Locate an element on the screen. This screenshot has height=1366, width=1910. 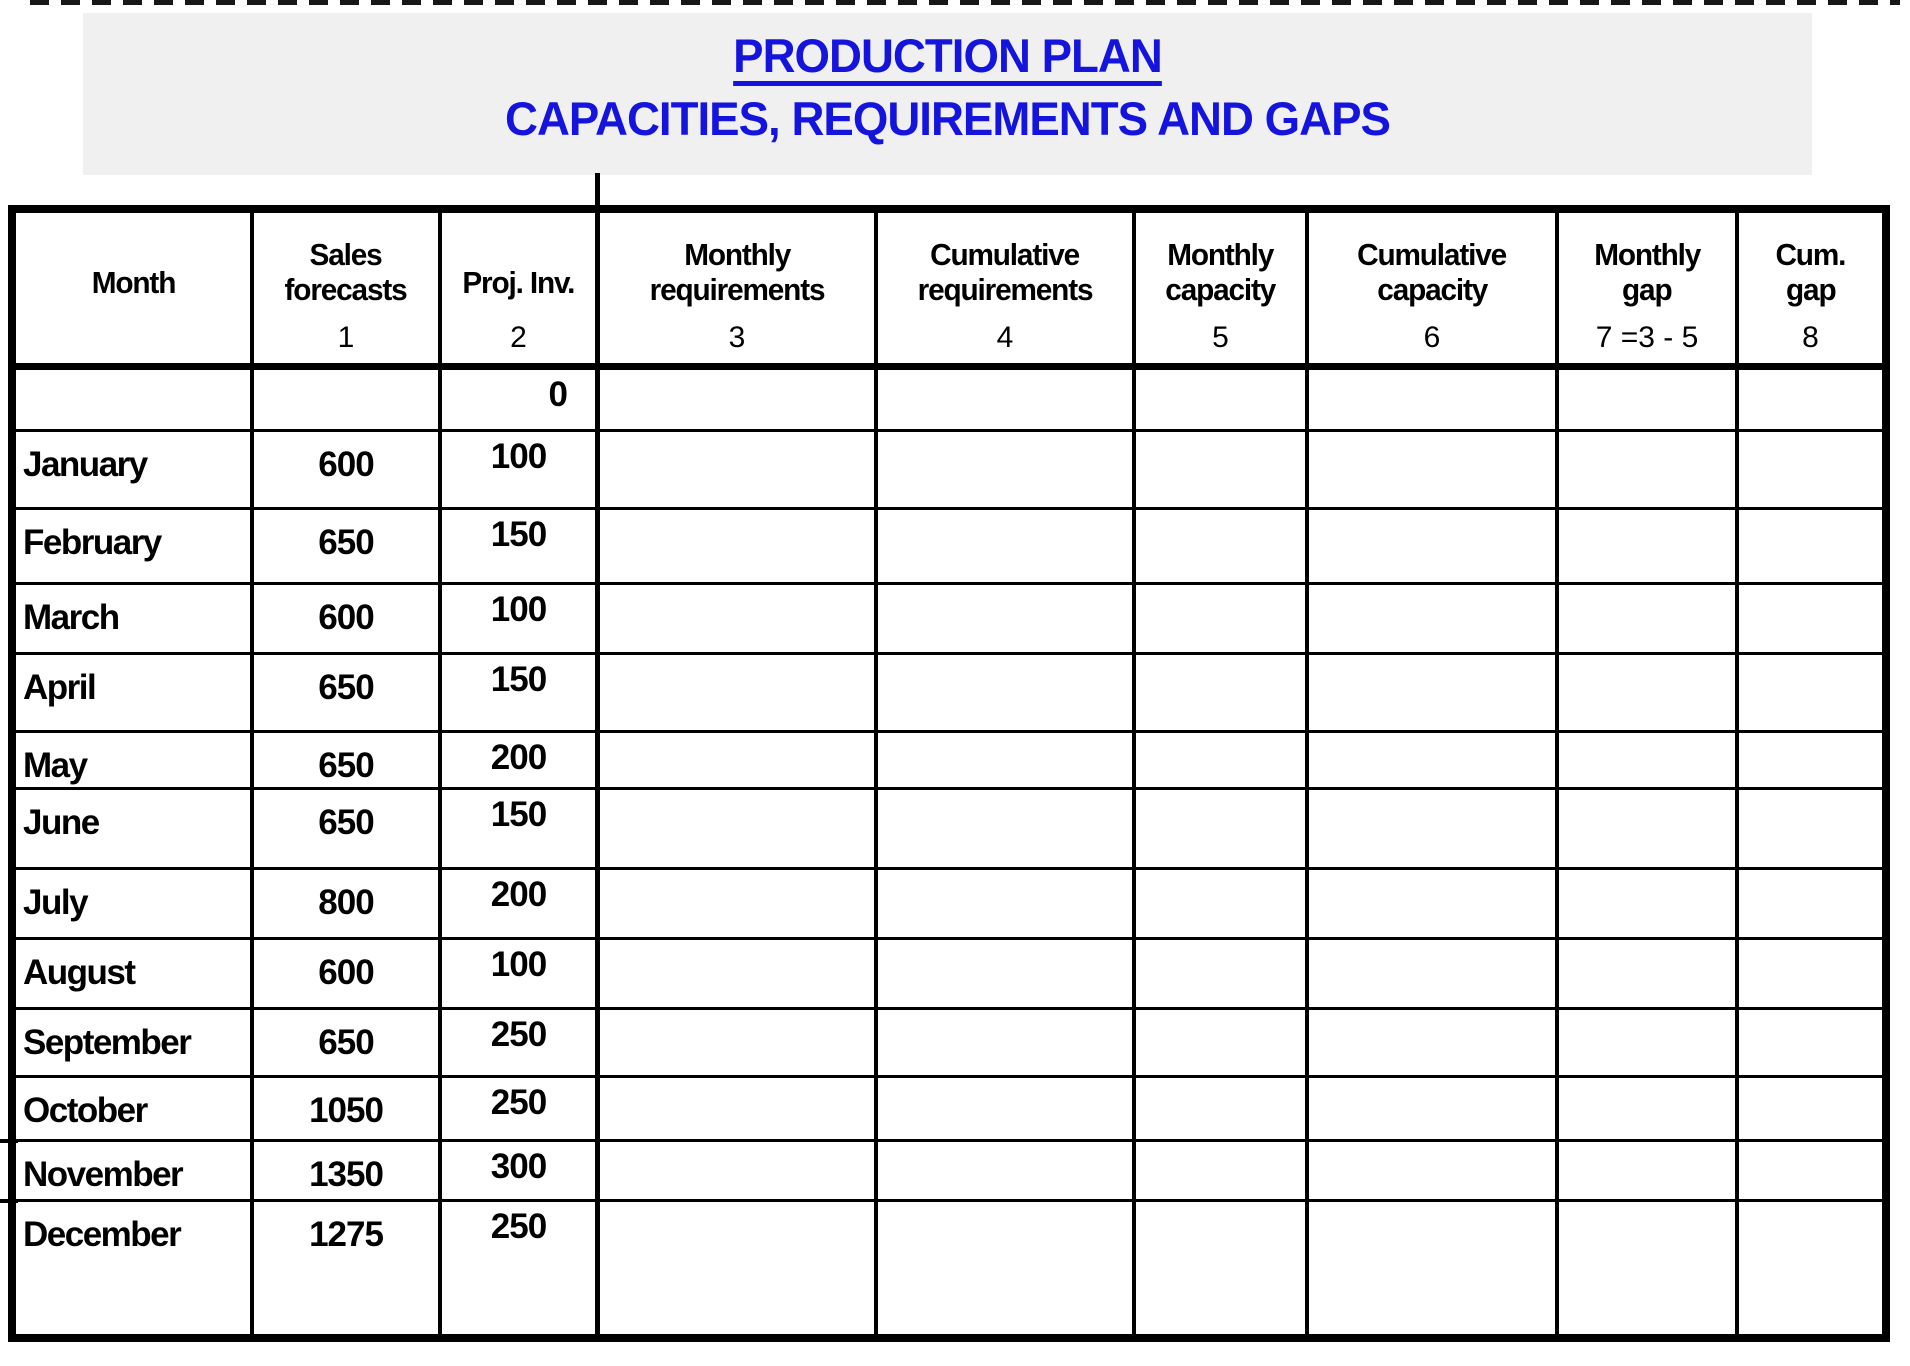
proj_inv-cell: 100 is located at coordinates (518, 620).